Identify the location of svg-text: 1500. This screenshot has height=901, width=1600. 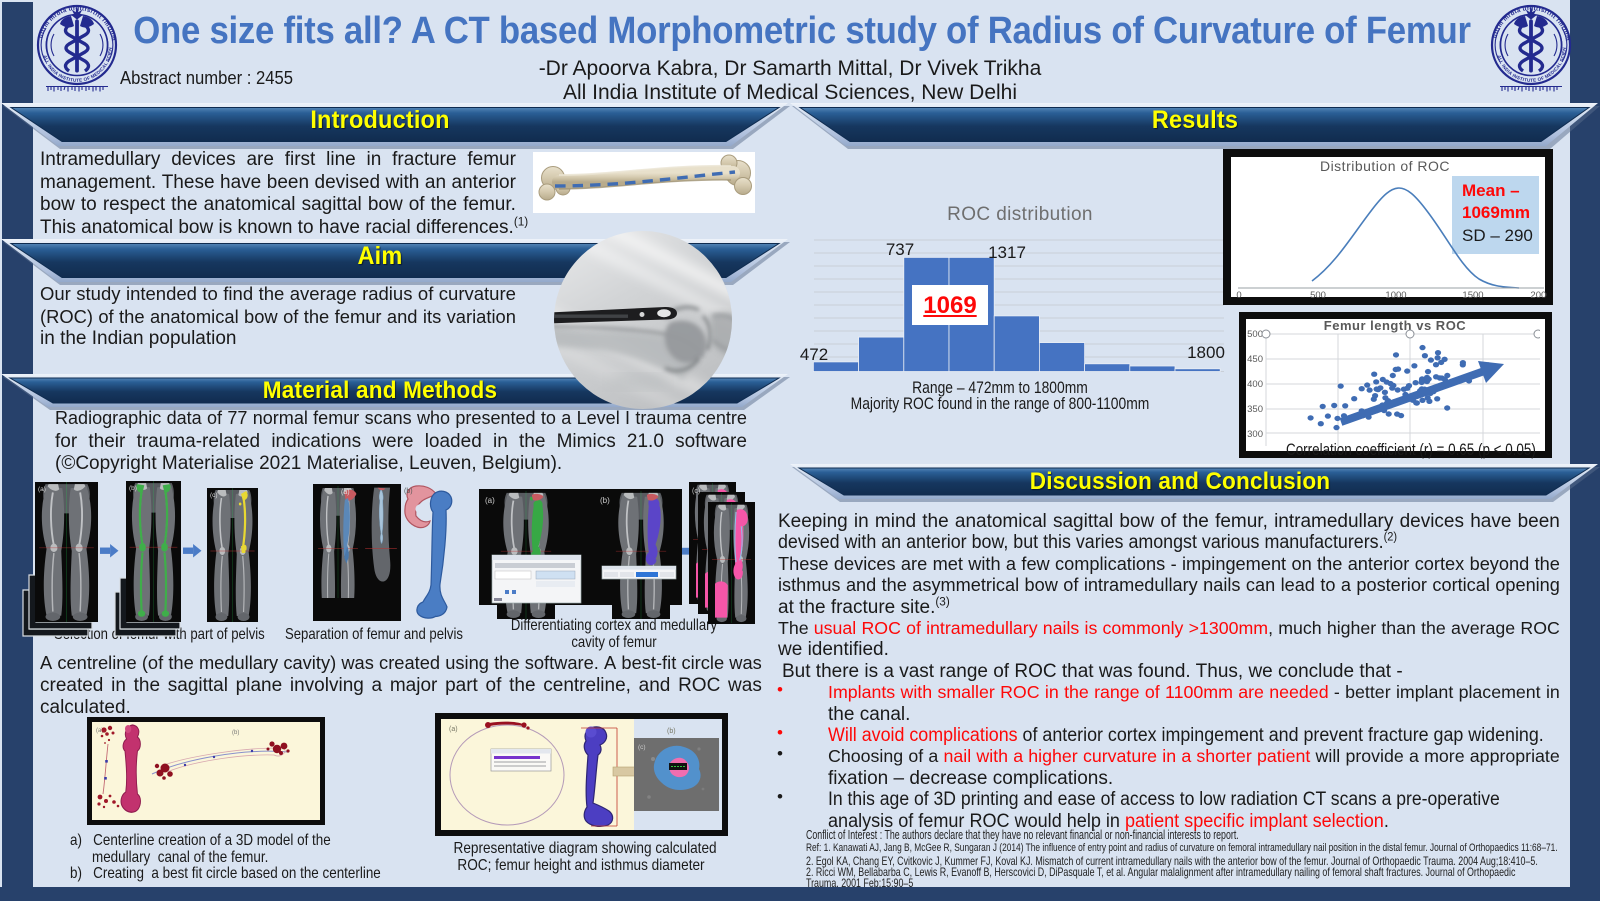
(1472, 294).